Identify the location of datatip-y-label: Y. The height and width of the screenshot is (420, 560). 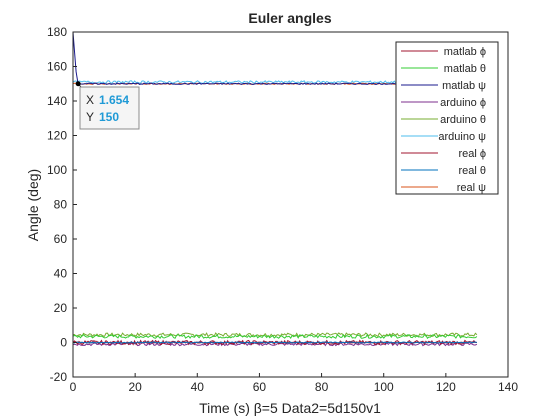
(90, 117).